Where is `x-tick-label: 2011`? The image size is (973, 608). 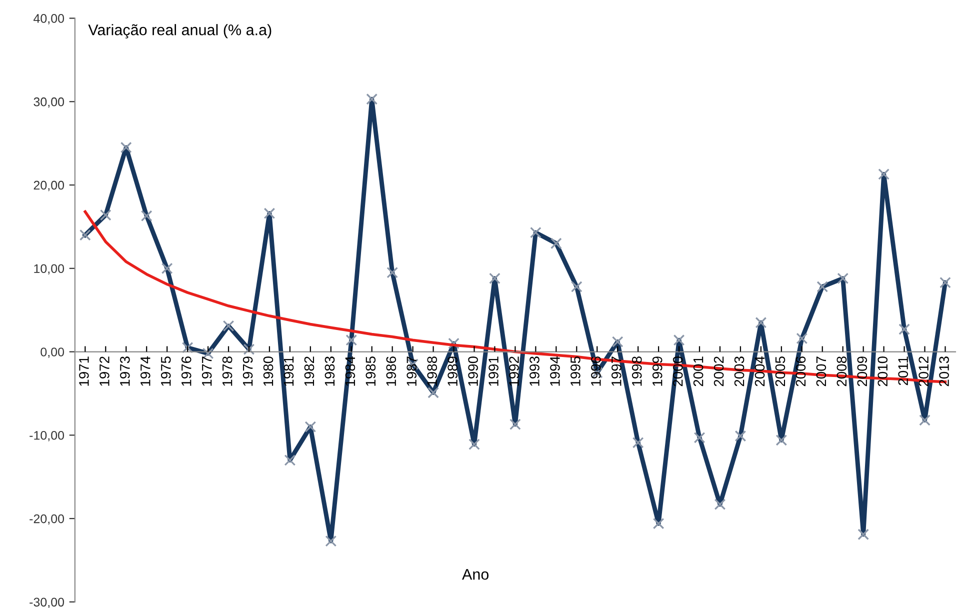
x-tick-label: 2011 is located at coordinates (903, 371).